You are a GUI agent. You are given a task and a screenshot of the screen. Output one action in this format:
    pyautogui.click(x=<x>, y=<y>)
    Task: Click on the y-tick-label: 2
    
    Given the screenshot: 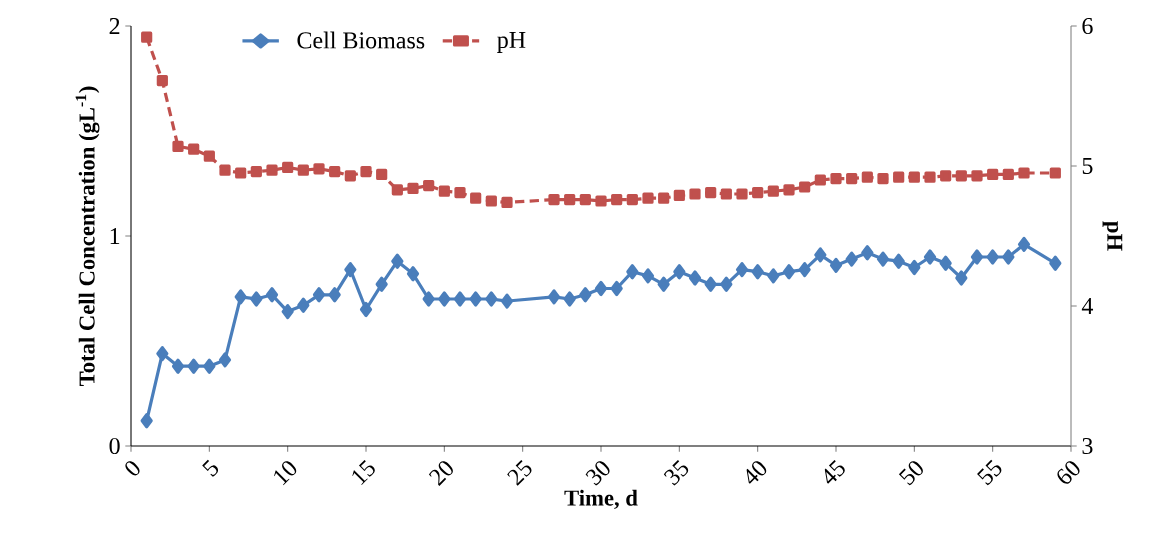 What is the action you would take?
    pyautogui.click(x=114, y=26)
    